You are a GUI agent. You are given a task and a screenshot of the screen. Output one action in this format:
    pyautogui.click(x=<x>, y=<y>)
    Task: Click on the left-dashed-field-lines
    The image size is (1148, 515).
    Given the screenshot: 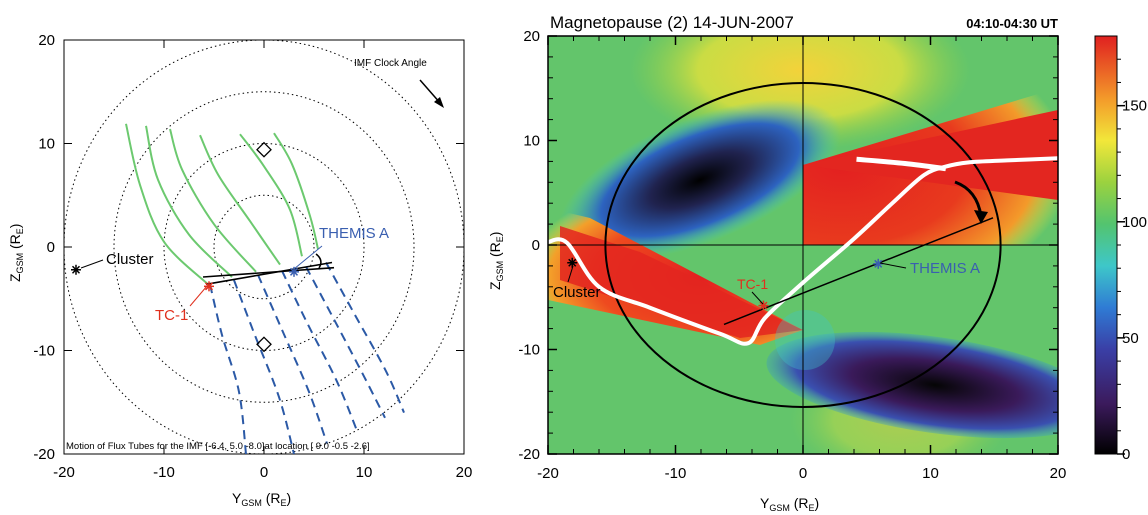 What is the action you would take?
    pyautogui.click(x=307, y=358)
    